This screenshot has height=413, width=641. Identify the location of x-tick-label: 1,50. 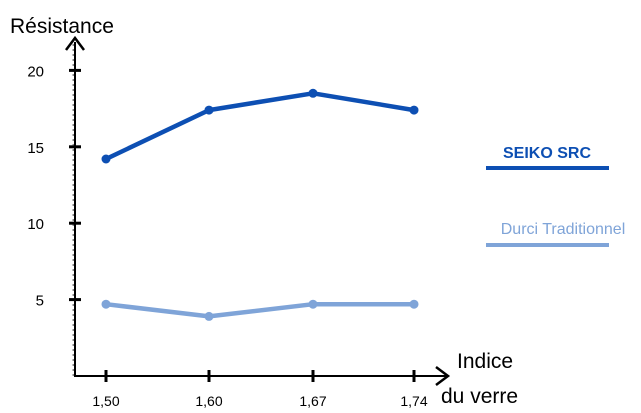
(105, 401).